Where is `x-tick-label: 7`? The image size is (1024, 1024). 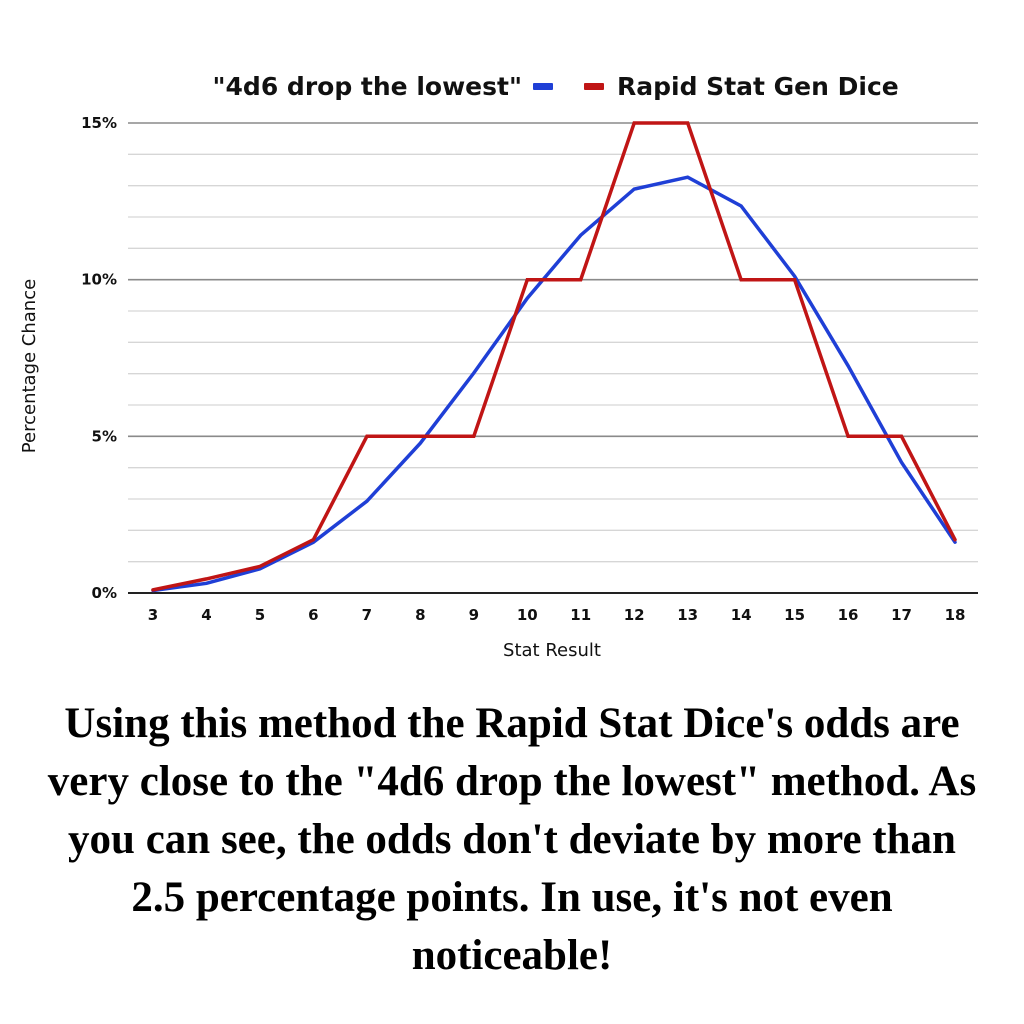 x-tick-label: 7 is located at coordinates (367, 615).